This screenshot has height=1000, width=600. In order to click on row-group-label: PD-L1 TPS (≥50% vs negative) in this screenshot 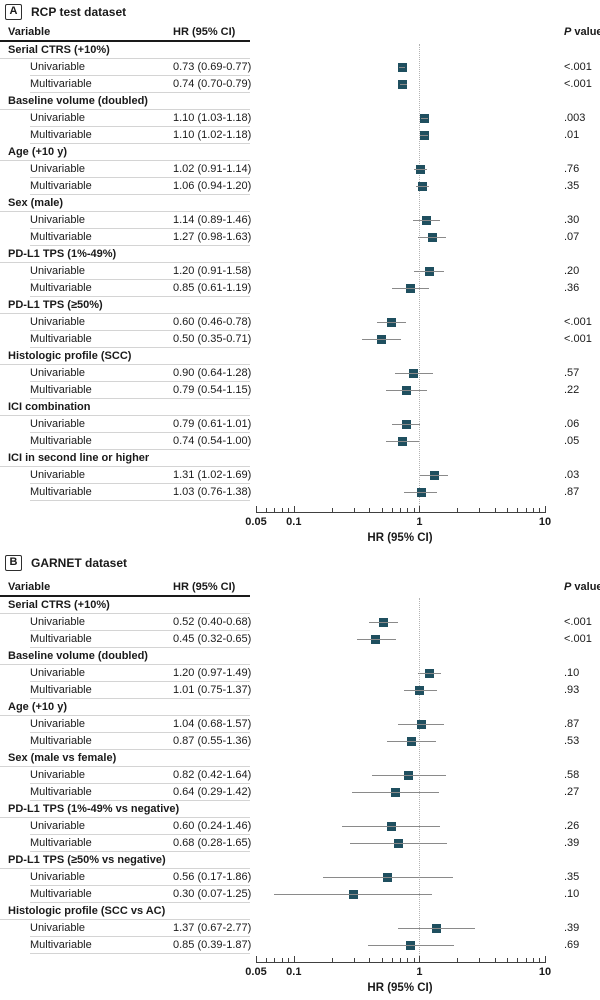, I will do `click(87, 860)`.